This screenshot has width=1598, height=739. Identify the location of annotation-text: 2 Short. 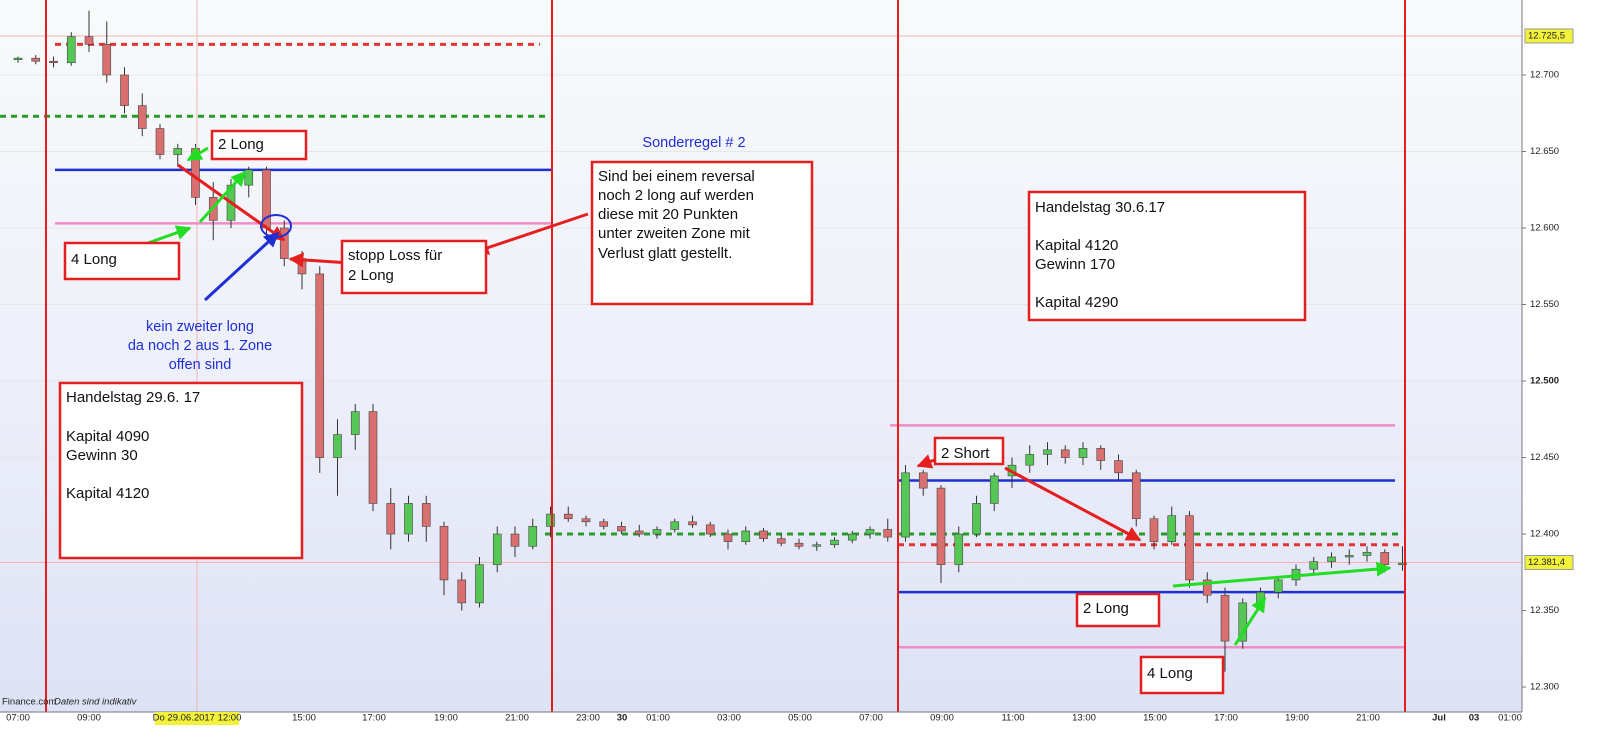
(965, 453).